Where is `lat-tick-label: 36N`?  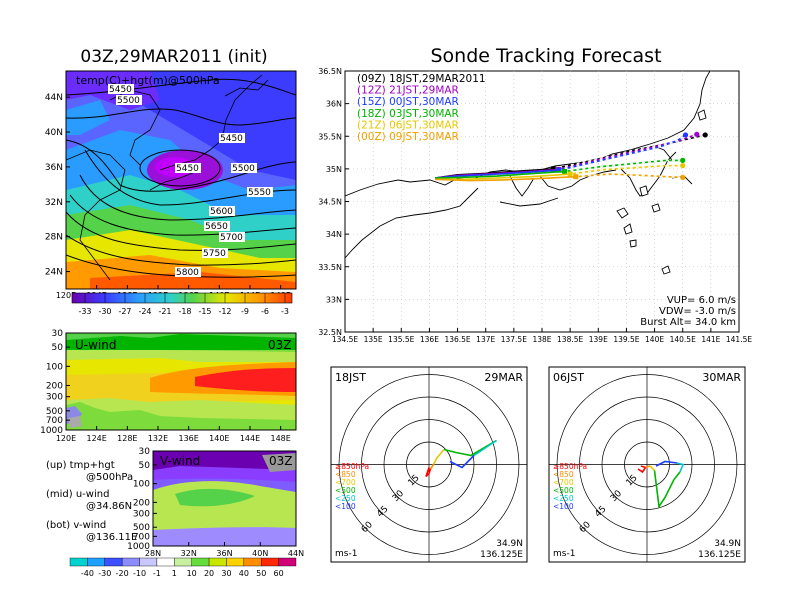
lat-tick-label: 36N is located at coordinates (334, 104).